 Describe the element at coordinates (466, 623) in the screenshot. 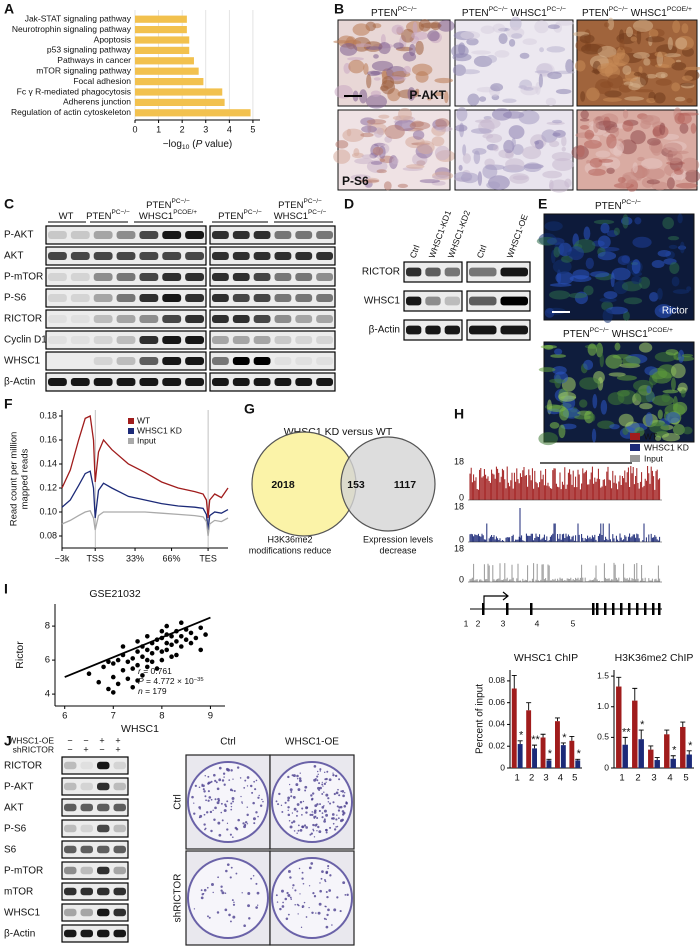

I see `region-label: 1` at that location.